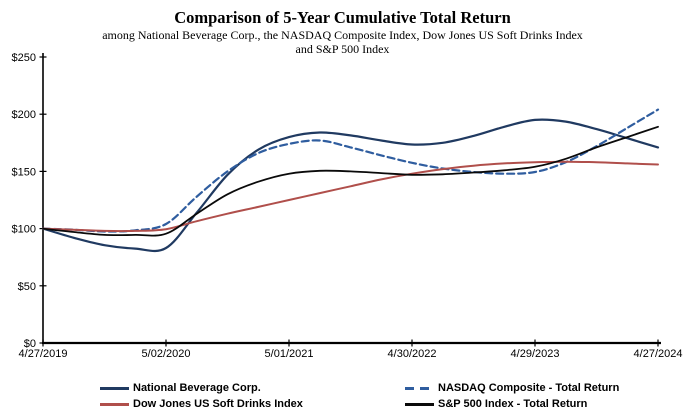 Image resolution: width=685 pixels, height=417 pixels. I want to click on x-tick-label: 4/29/2023, so click(535, 354).